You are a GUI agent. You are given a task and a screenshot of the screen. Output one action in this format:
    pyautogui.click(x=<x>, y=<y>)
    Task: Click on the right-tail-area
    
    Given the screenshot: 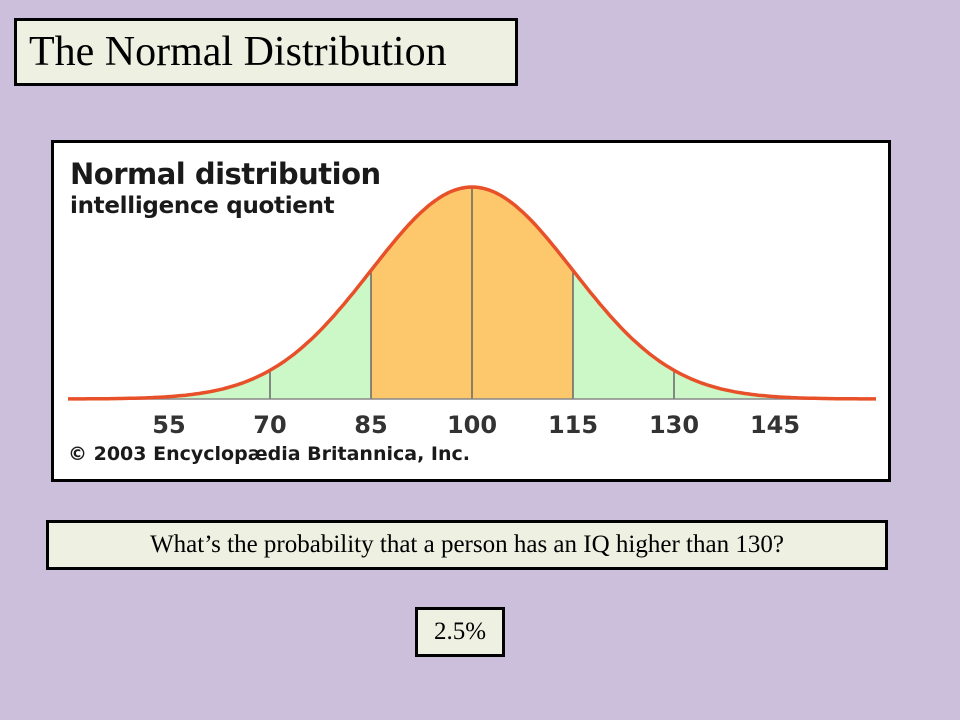 What is the action you would take?
    pyautogui.click(x=724, y=334)
    